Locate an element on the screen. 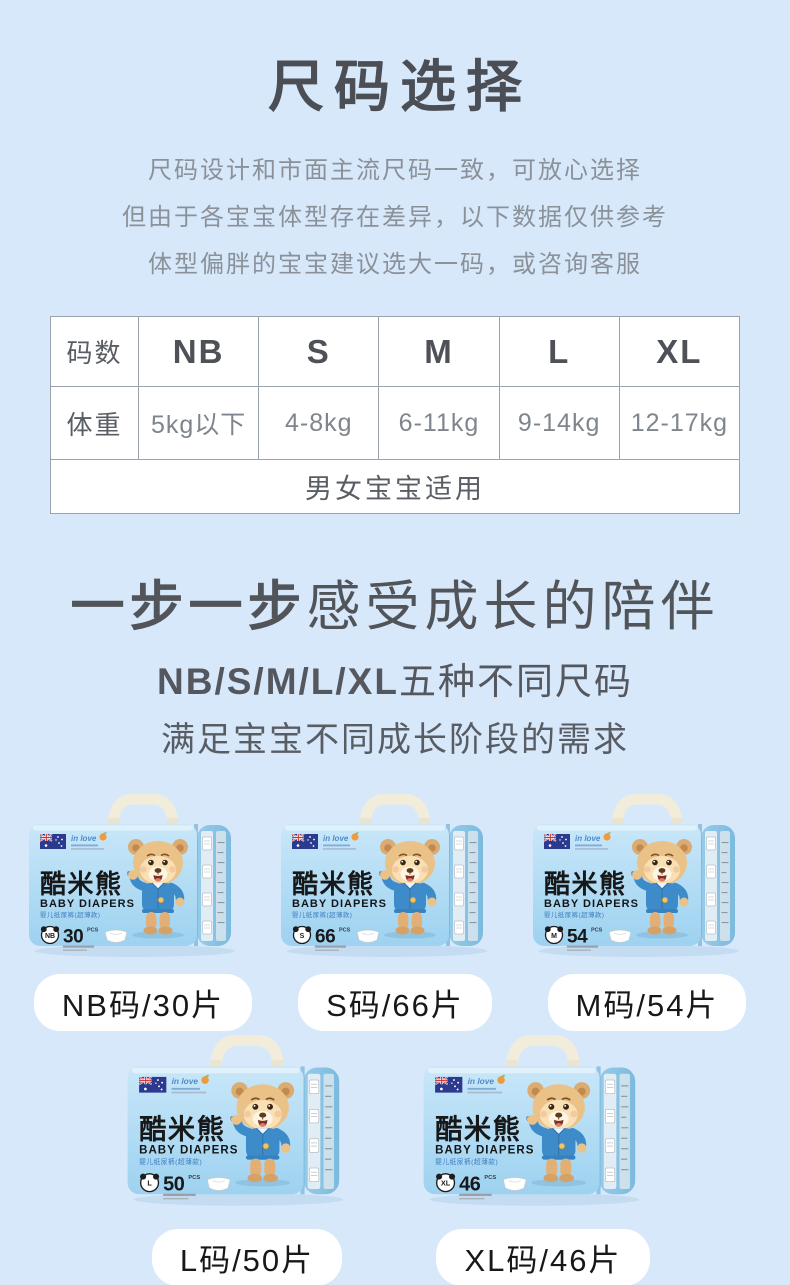 Image resolution: width=790 pixels, height=1285 pixels. package-count: 46 is located at coordinates (470, 1185).